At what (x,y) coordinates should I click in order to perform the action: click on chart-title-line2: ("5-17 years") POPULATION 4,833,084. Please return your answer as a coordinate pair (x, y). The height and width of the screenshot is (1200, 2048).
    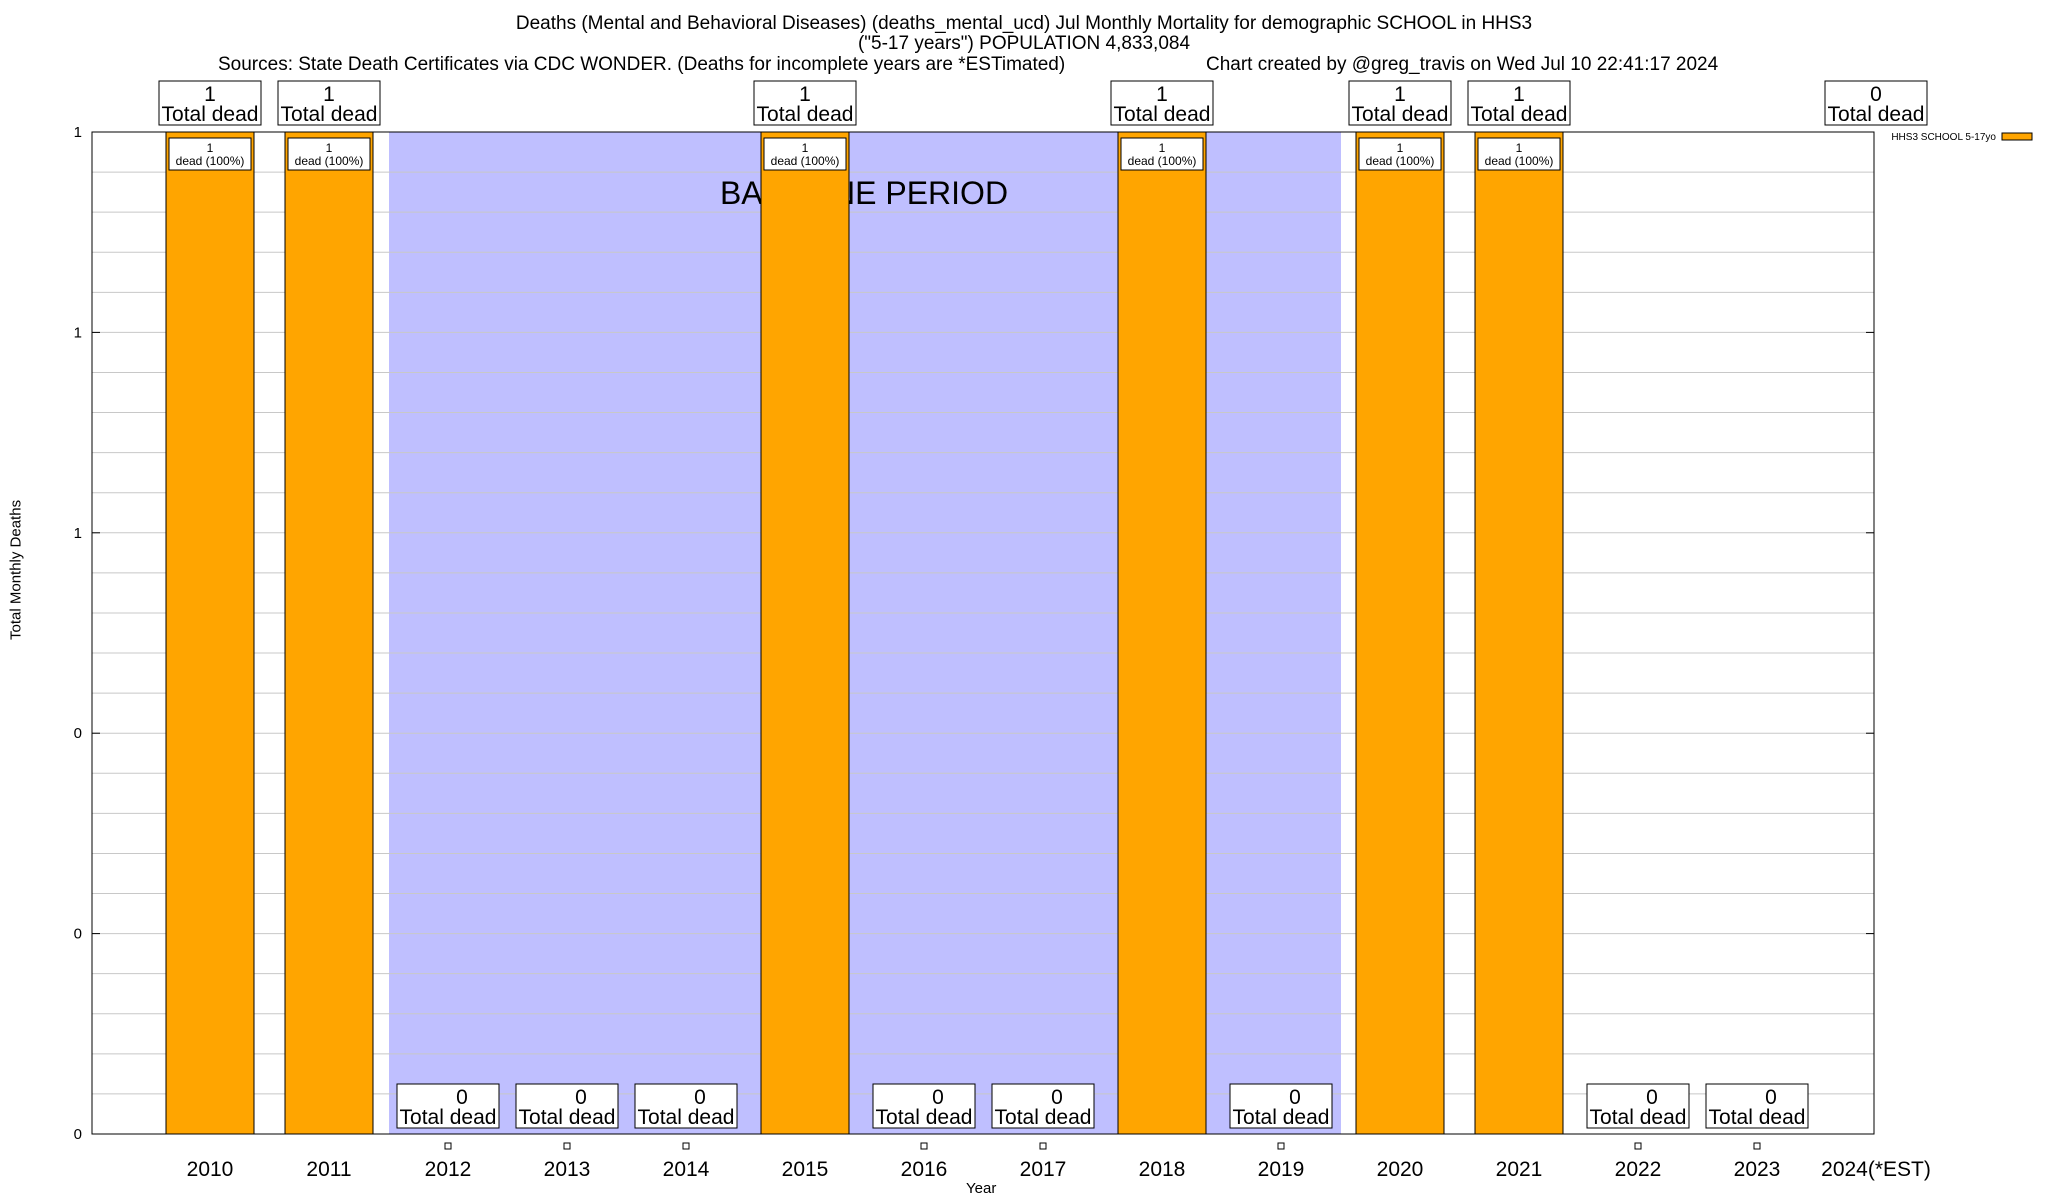
    Looking at the image, I should click on (1024, 43).